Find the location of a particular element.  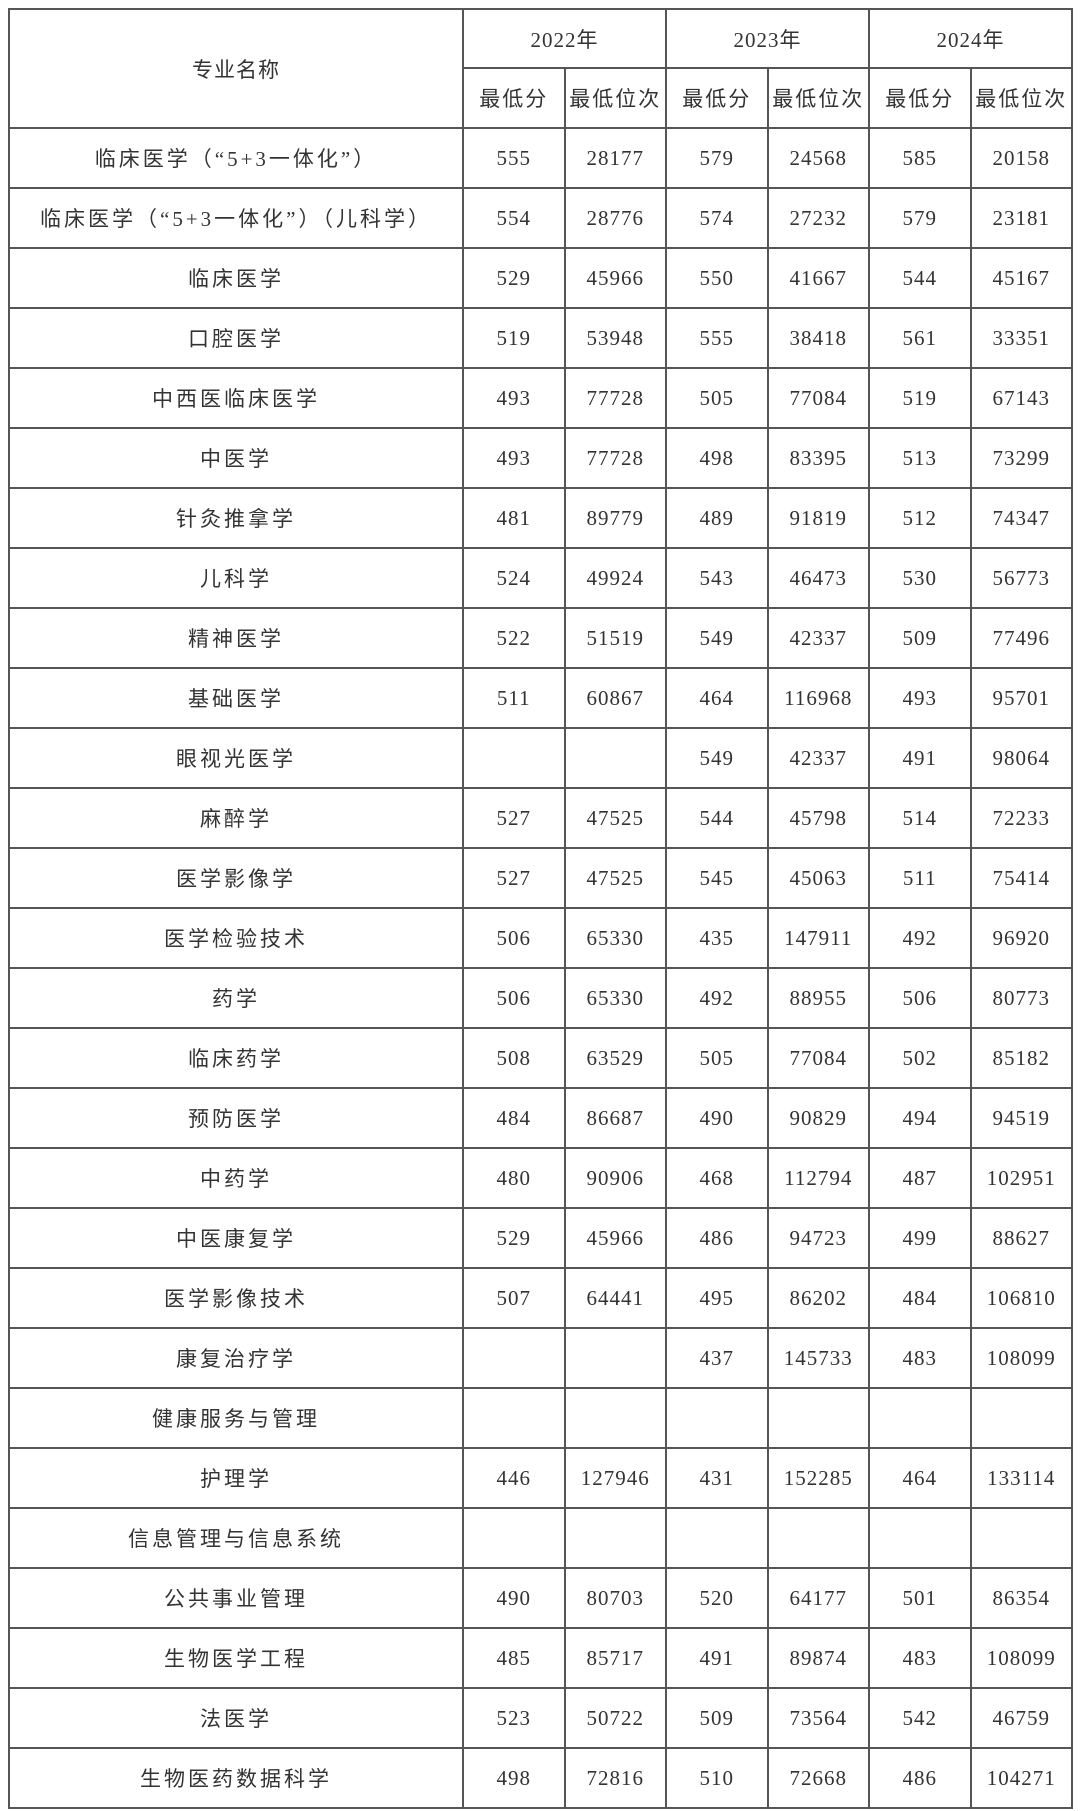

min-rank-2024-cell: 95701 is located at coordinates (1021, 698).